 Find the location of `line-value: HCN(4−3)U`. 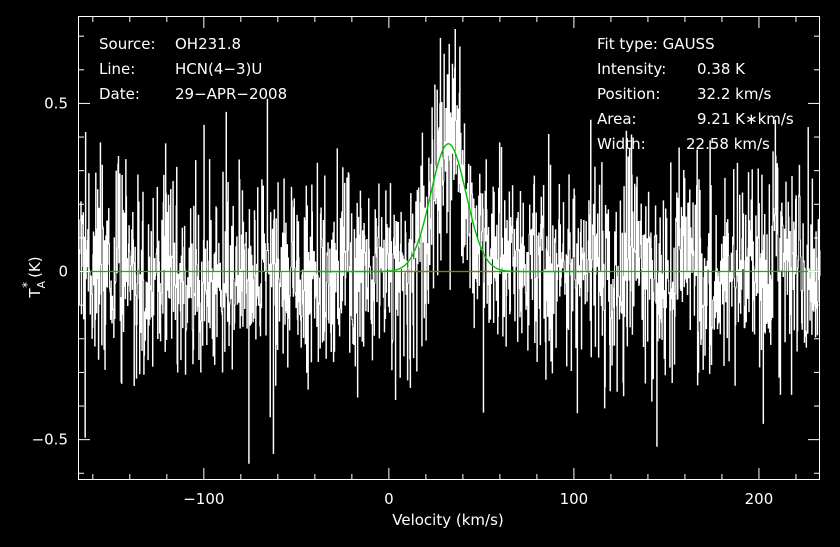

line-value: HCN(4−3)U is located at coordinates (219, 69).